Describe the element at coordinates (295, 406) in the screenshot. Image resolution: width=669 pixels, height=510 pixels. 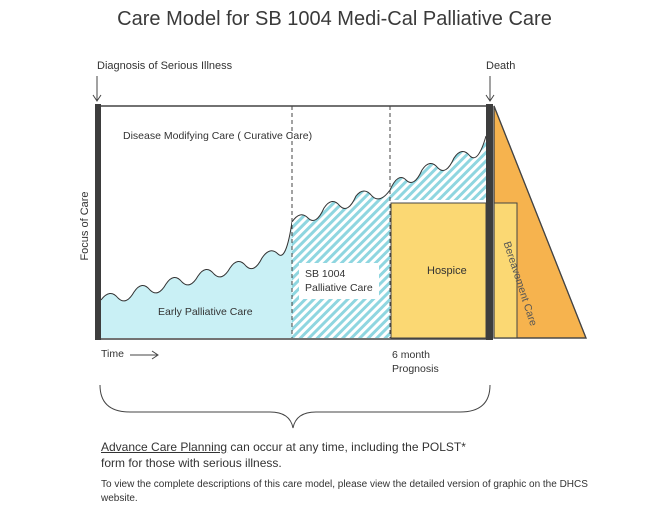
I see `brace` at that location.